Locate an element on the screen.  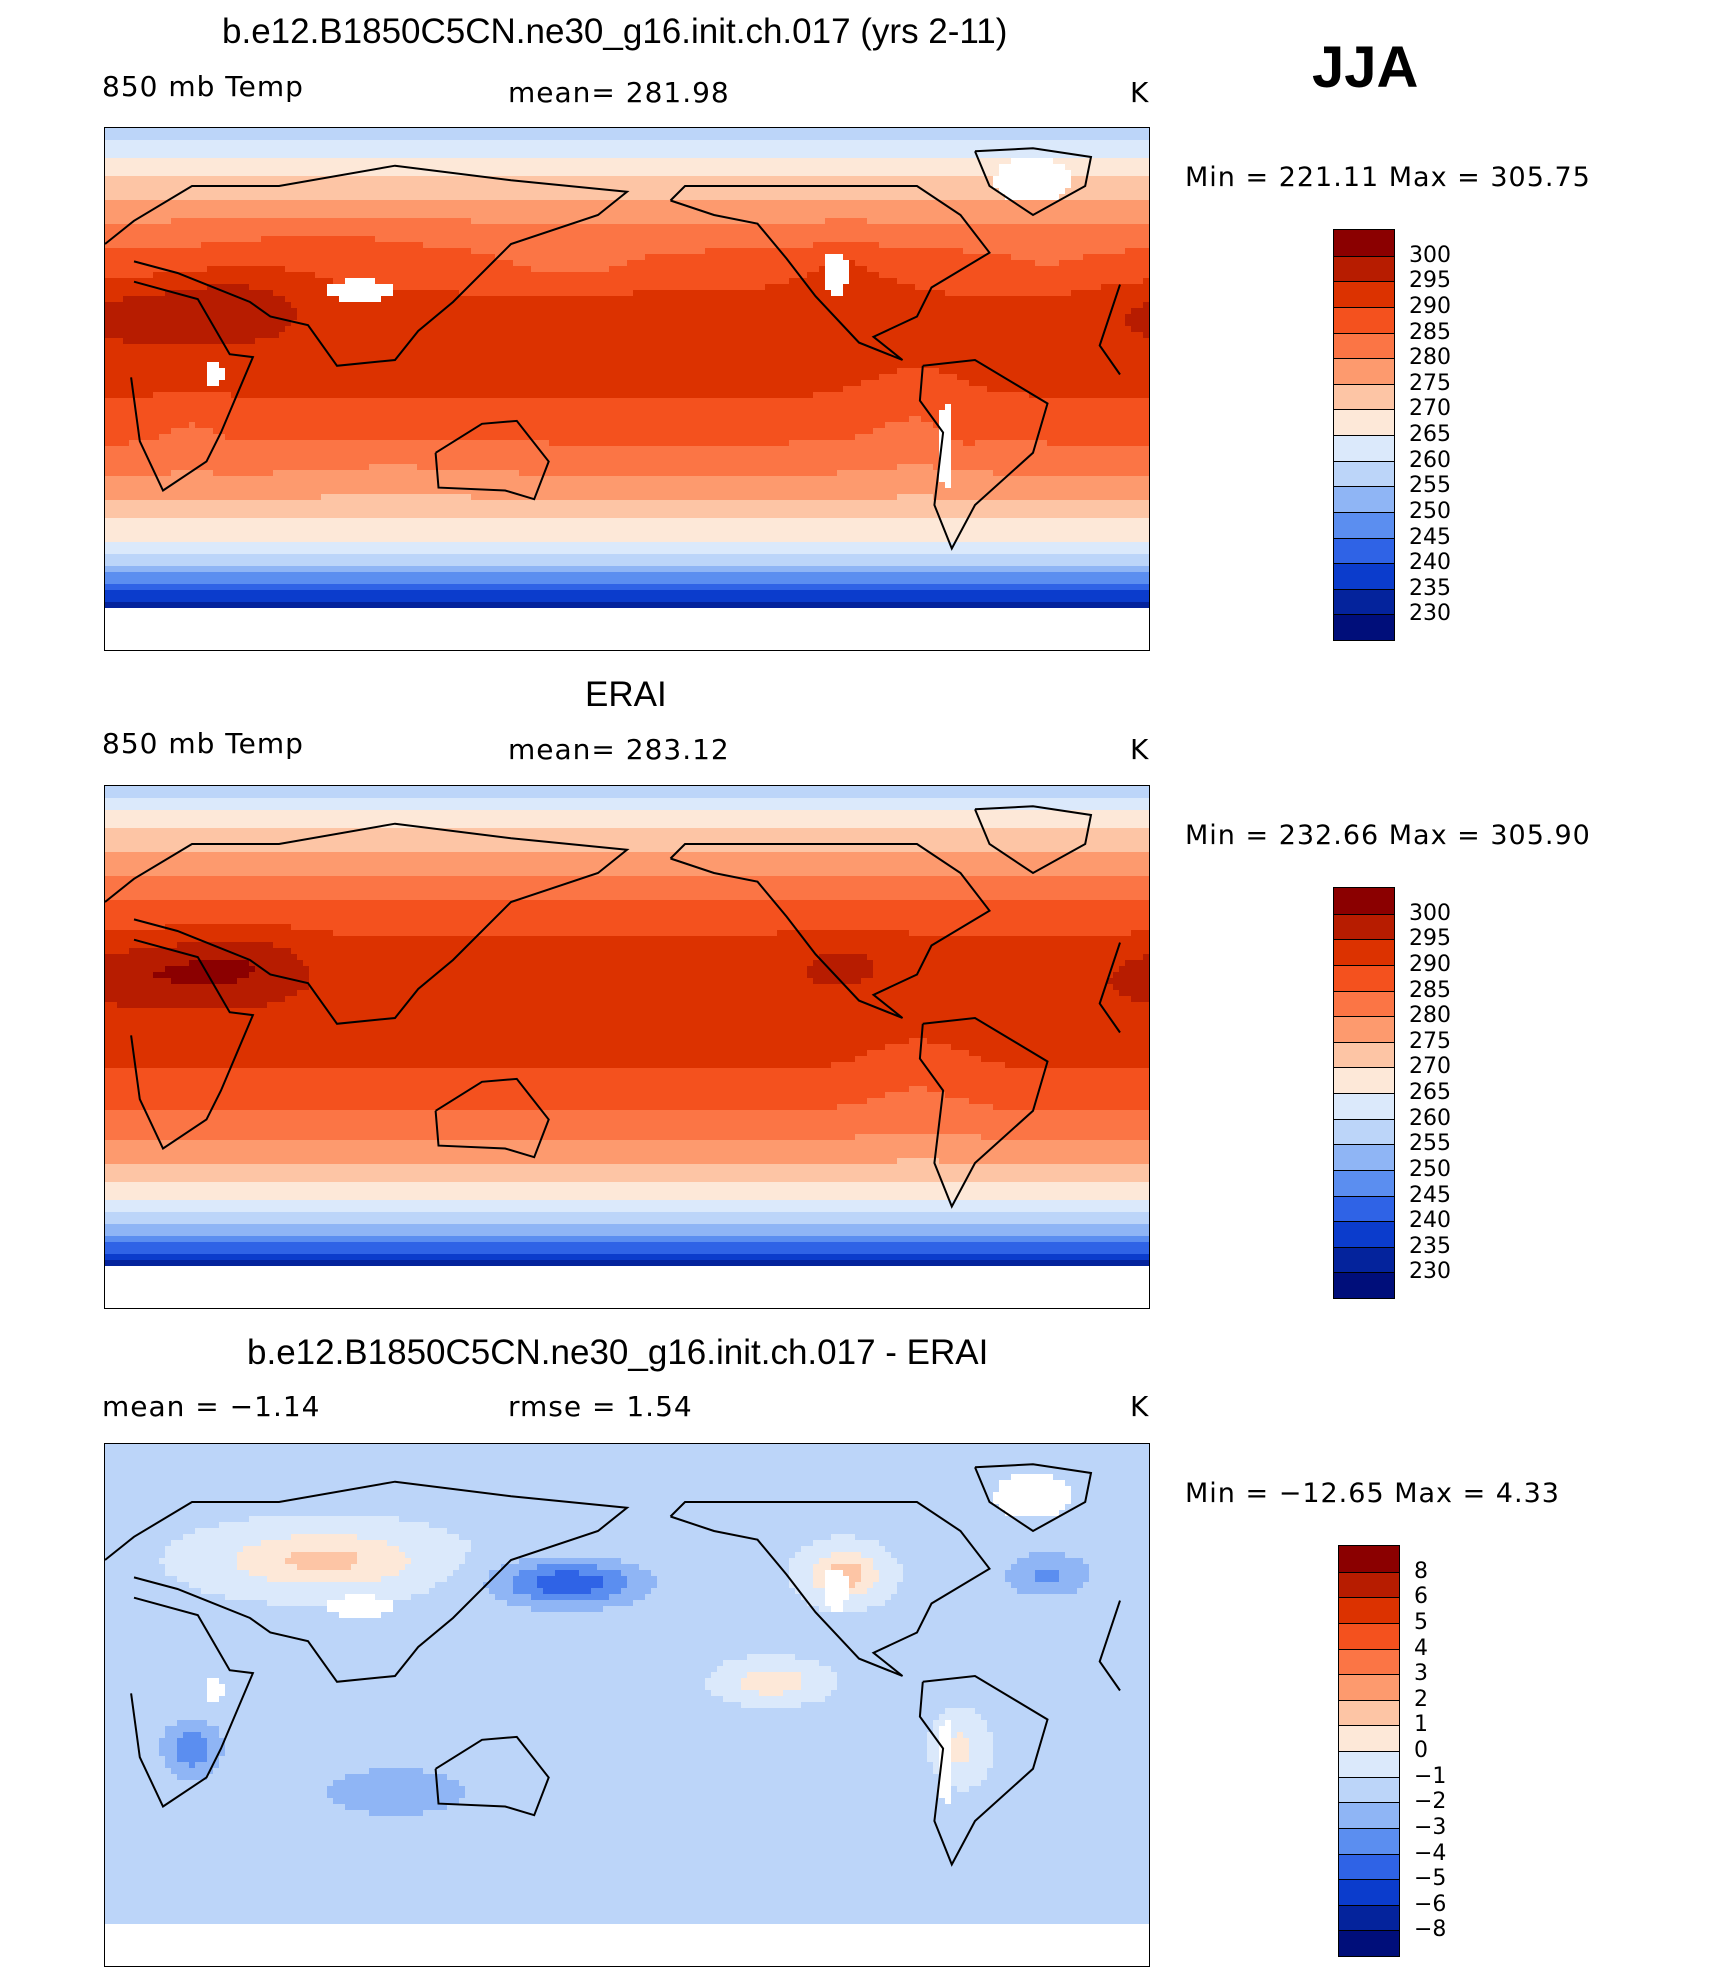
colorbar-tick-label: 295 is located at coordinates (1430, 938).